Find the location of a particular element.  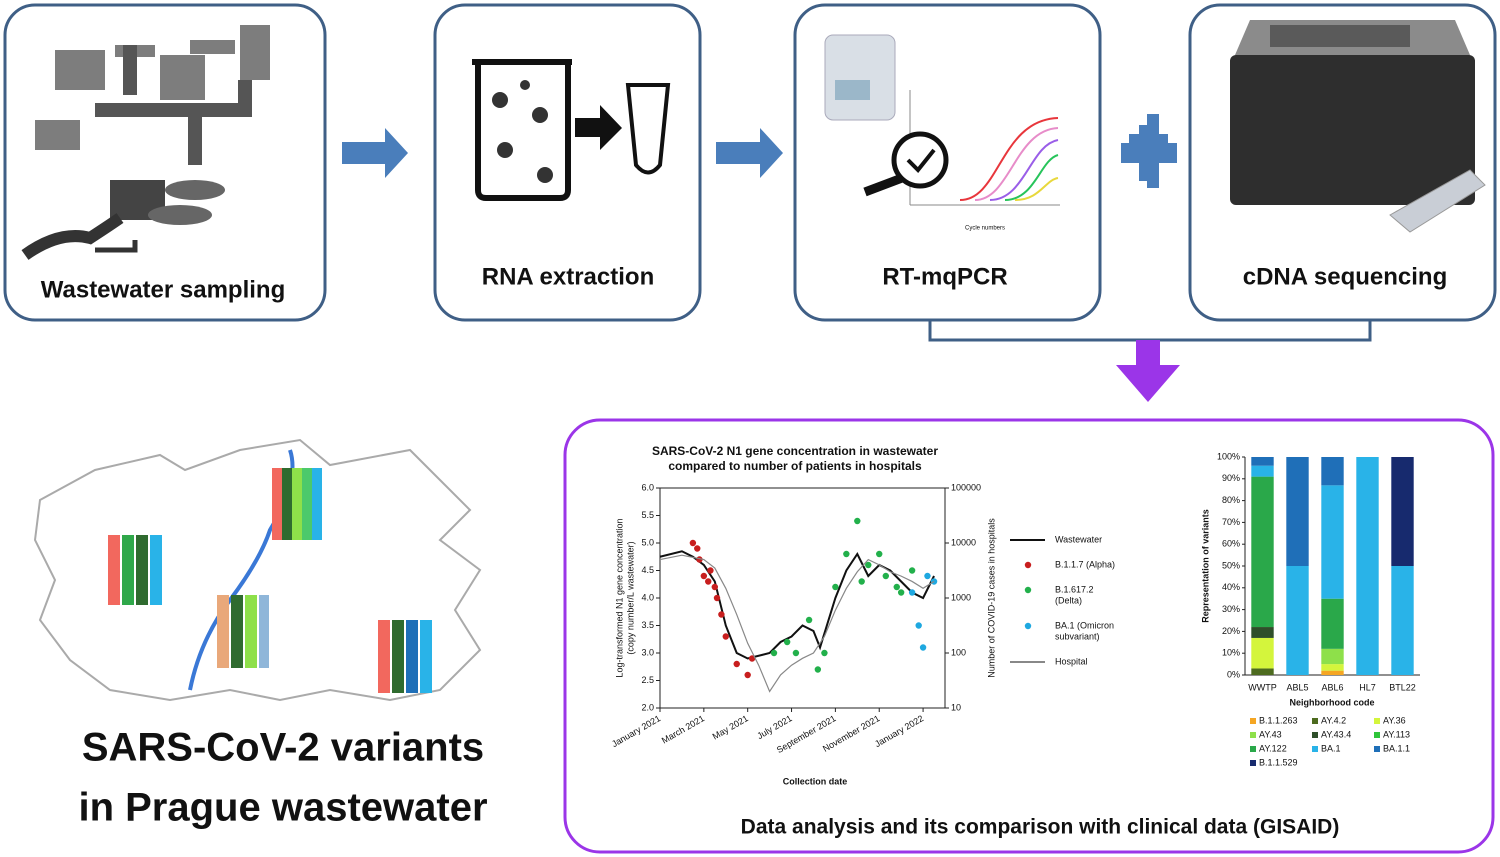

legend-label: AY.43 is located at coordinates (1270, 734).